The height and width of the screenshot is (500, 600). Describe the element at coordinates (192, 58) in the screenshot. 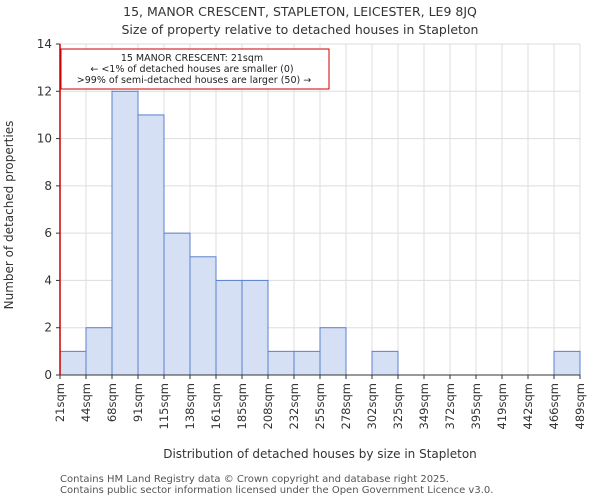

I see `annotation-line-1: 15 MANOR CRESCENT: 21sqm` at that location.